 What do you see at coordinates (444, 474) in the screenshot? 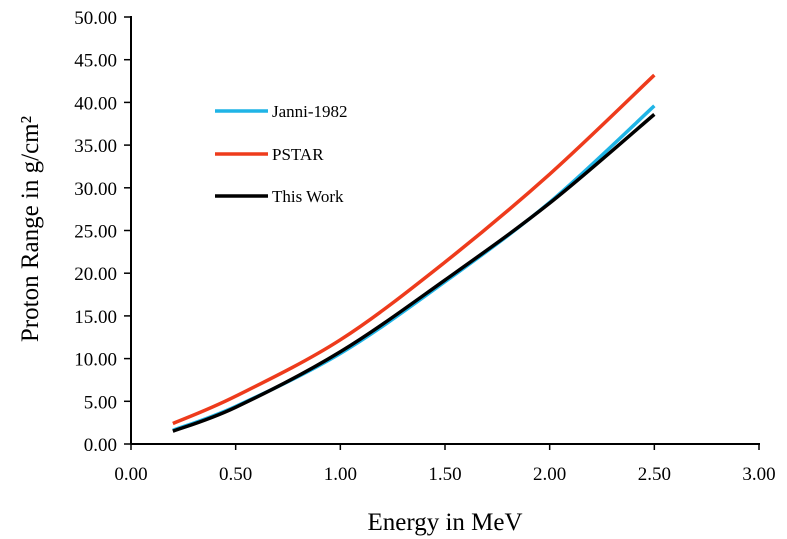
I see `x-tick-label: 1.50` at bounding box center [444, 474].